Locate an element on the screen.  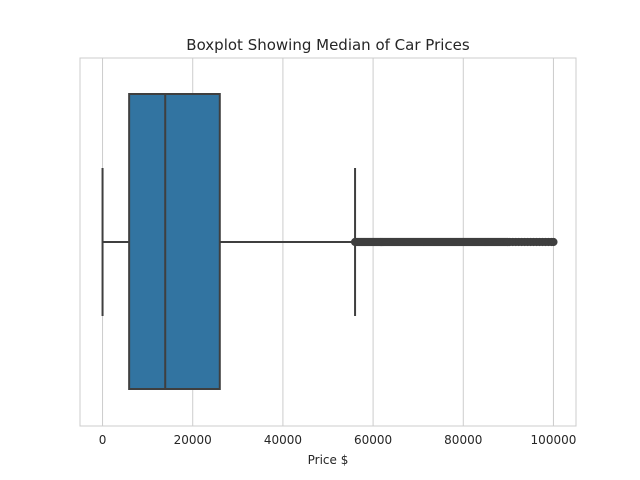
outlier-points is located at coordinates (454, 242).